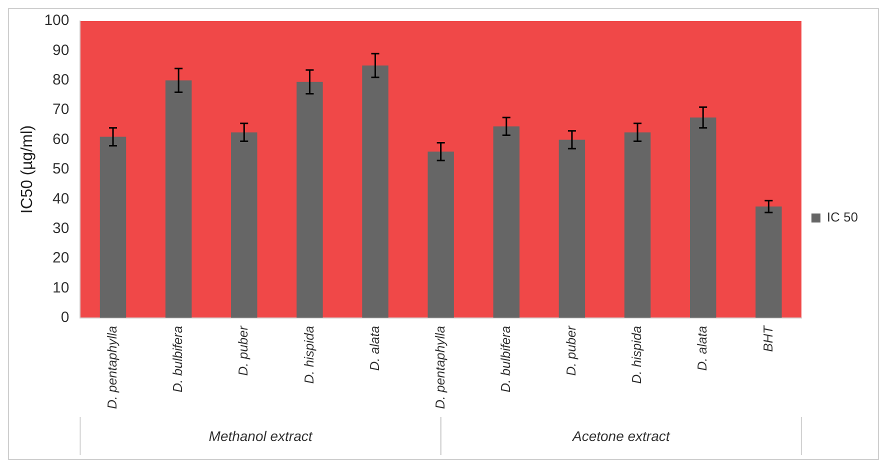 Image resolution: width=887 pixels, height=468 pixels. What do you see at coordinates (57, 21) in the screenshot?
I see `y-tick-label: 100` at bounding box center [57, 21].